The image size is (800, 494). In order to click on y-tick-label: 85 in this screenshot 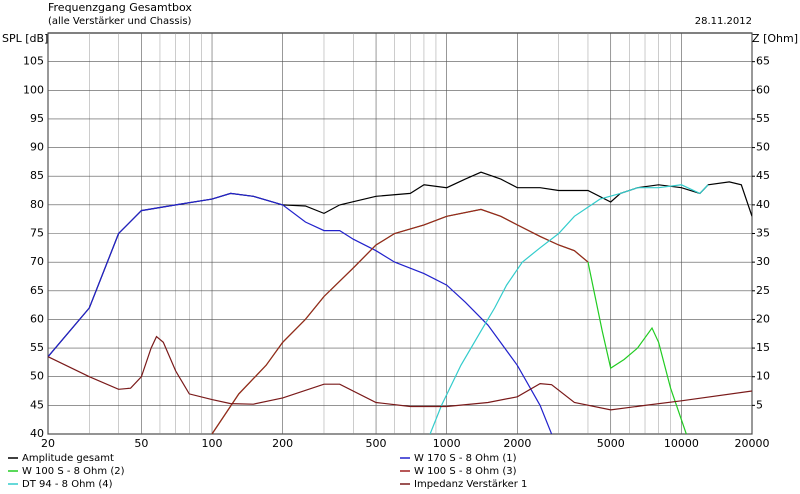, I will do `click(37, 175)`.